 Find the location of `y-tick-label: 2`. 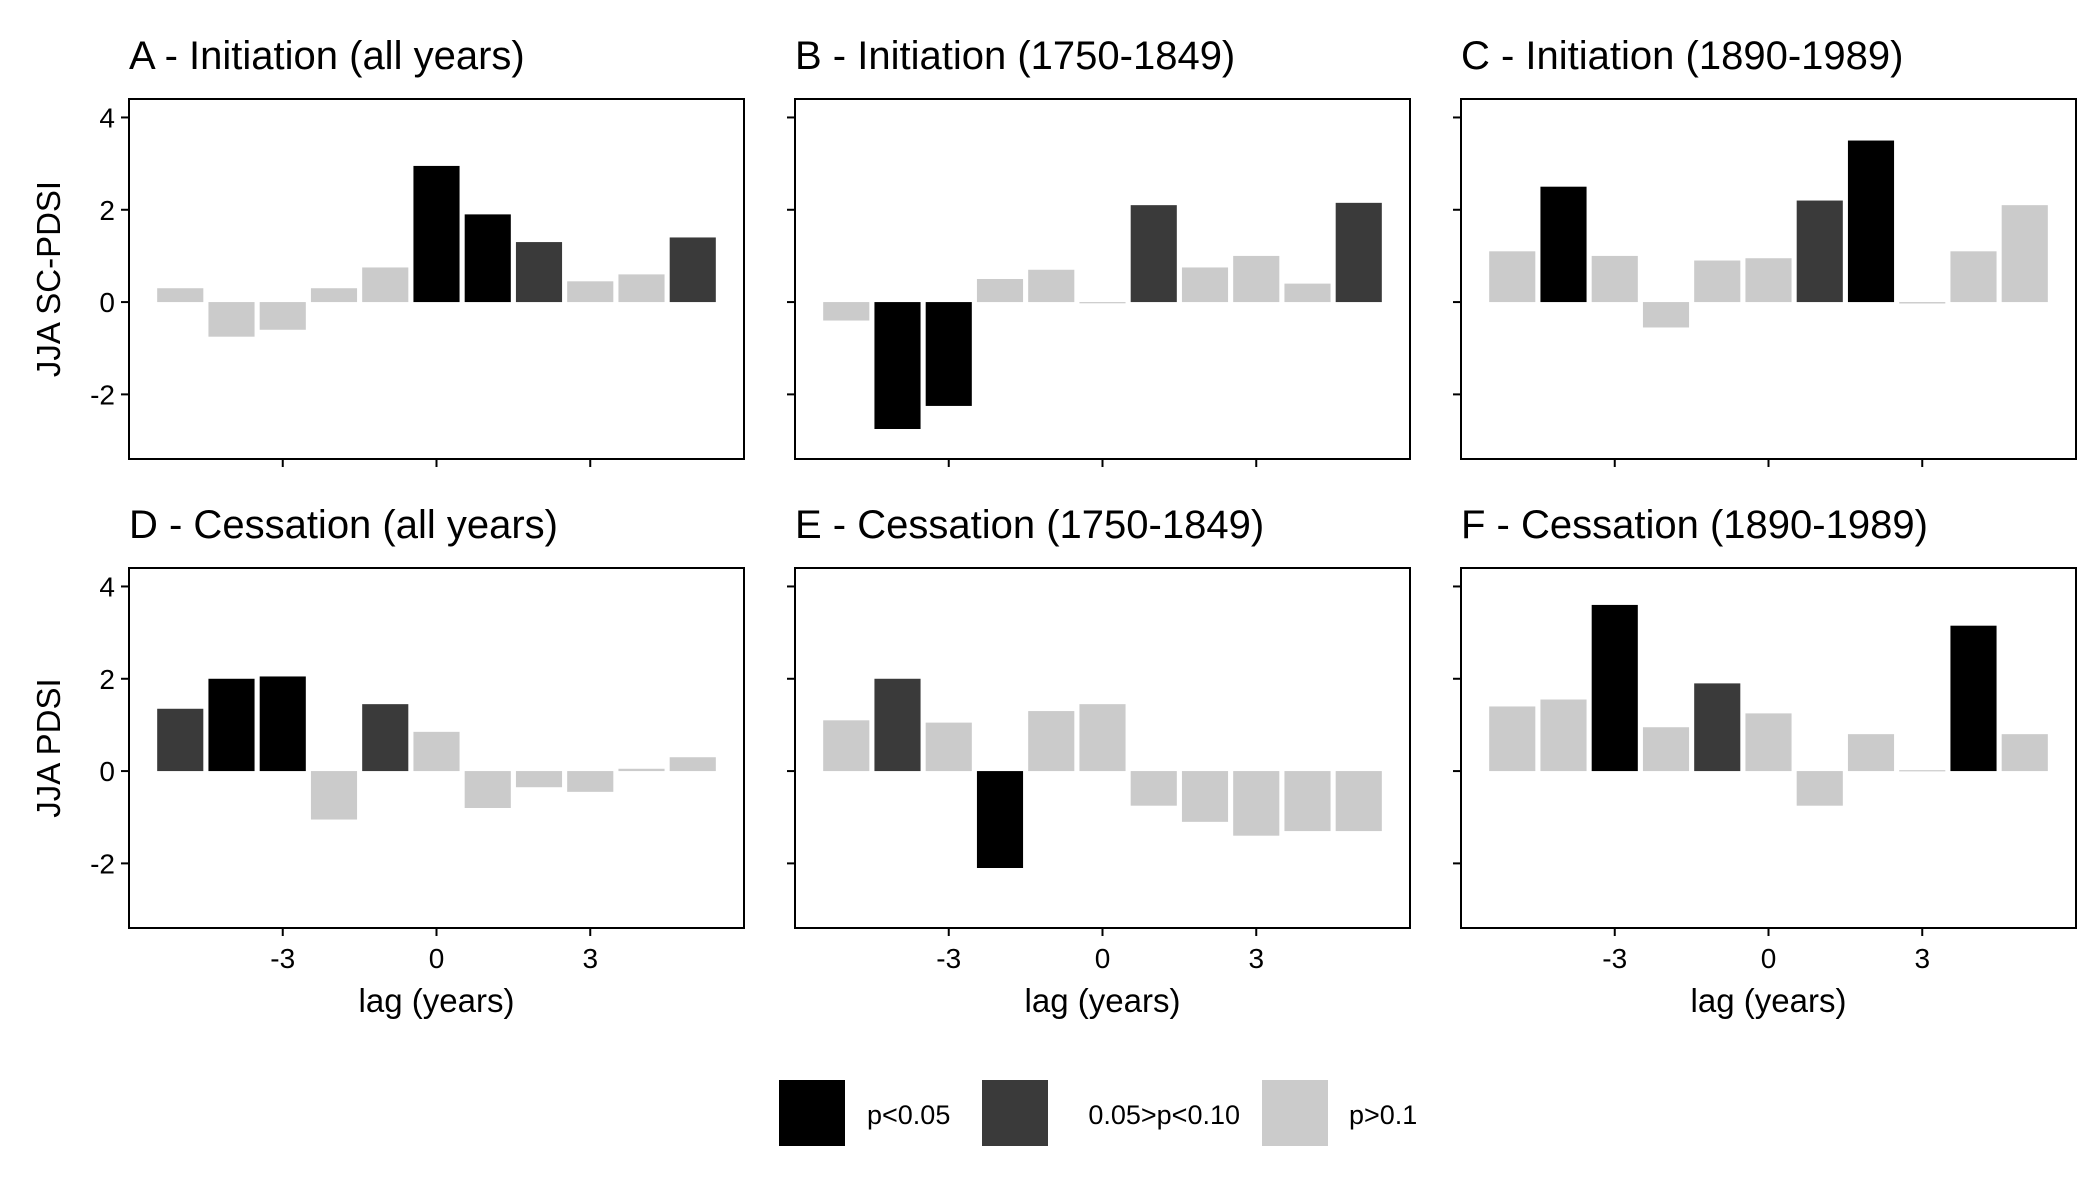

y-tick-label: 2 is located at coordinates (107, 210).